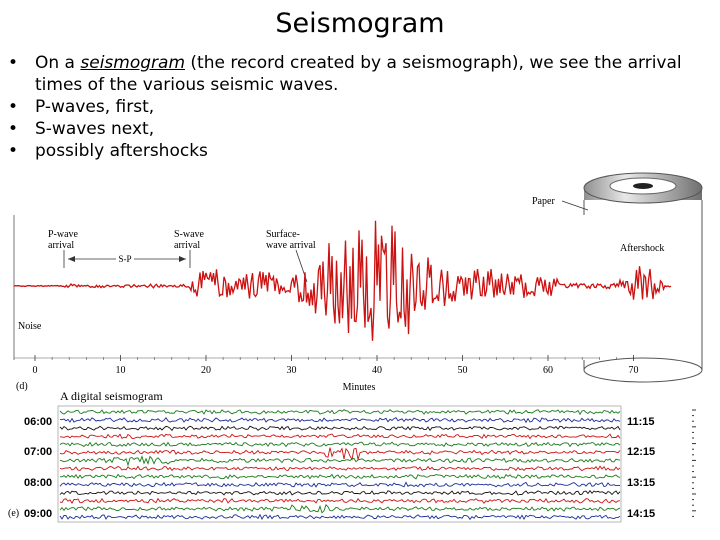 The image size is (720, 540). Describe the element at coordinates (360, 23) in the screenshot. I see `slide-title: Seismogram` at that location.